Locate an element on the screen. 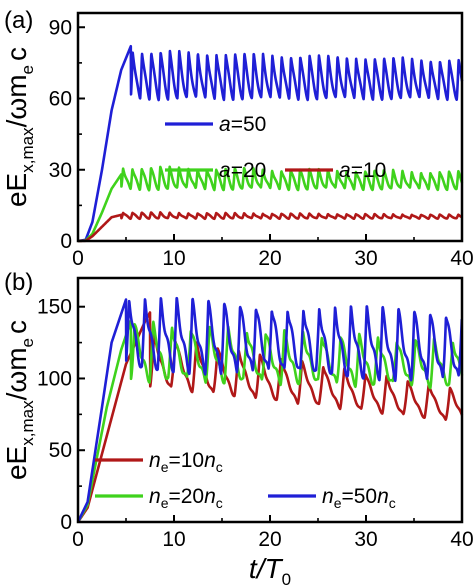 This screenshot has width=474, height=586. y-tick-label: 60 is located at coordinates (60, 99).